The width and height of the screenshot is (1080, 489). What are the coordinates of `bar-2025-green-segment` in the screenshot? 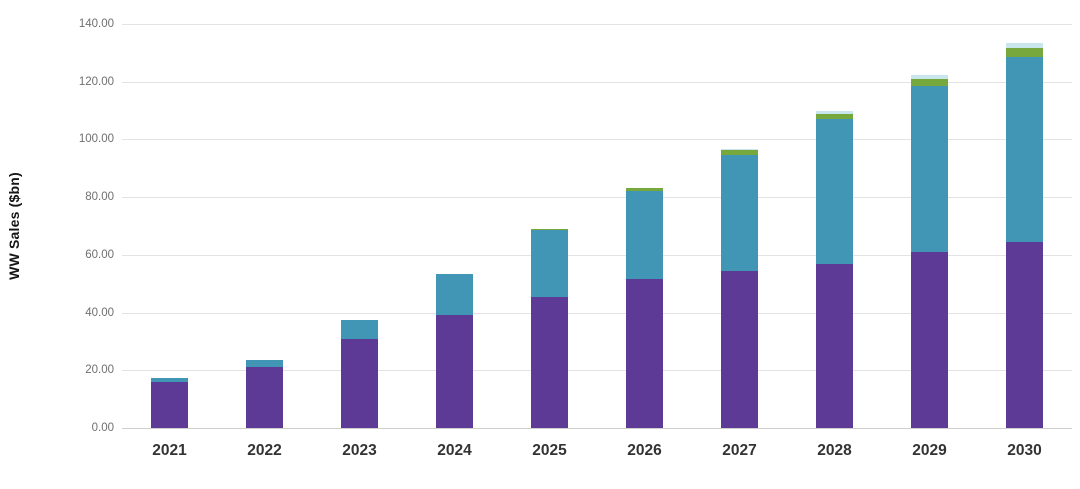 It's located at (549, 230).